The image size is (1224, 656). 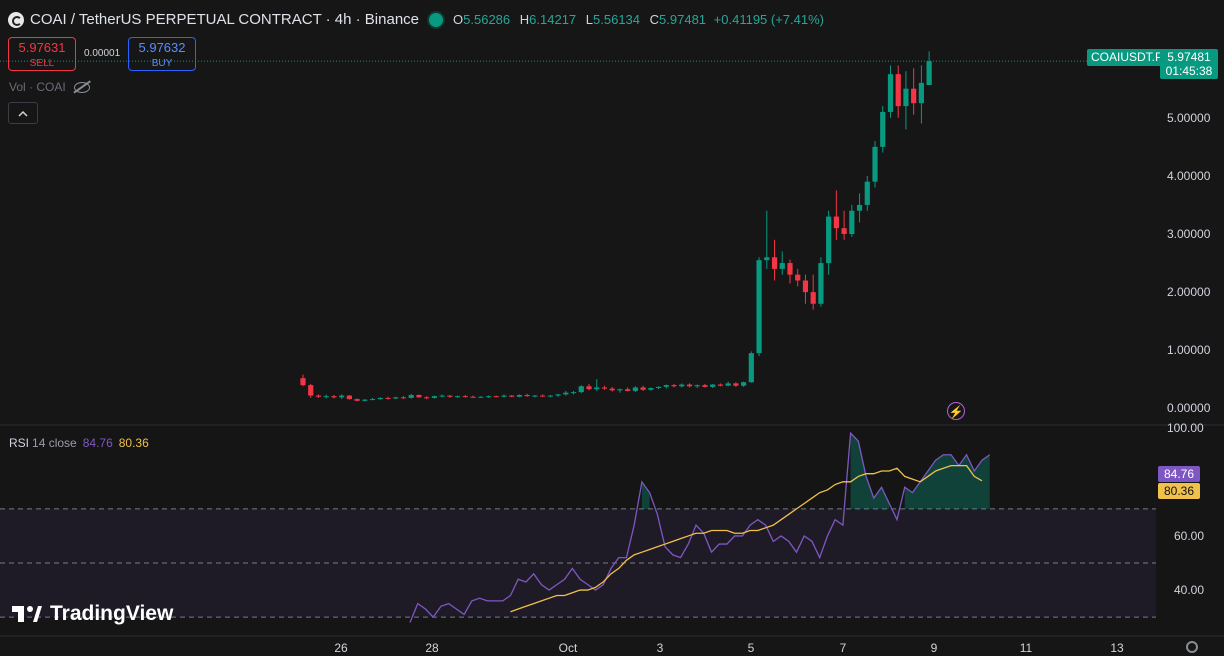 What do you see at coordinates (162, 63) in the screenshot?
I see `buy-label: BUY` at bounding box center [162, 63].